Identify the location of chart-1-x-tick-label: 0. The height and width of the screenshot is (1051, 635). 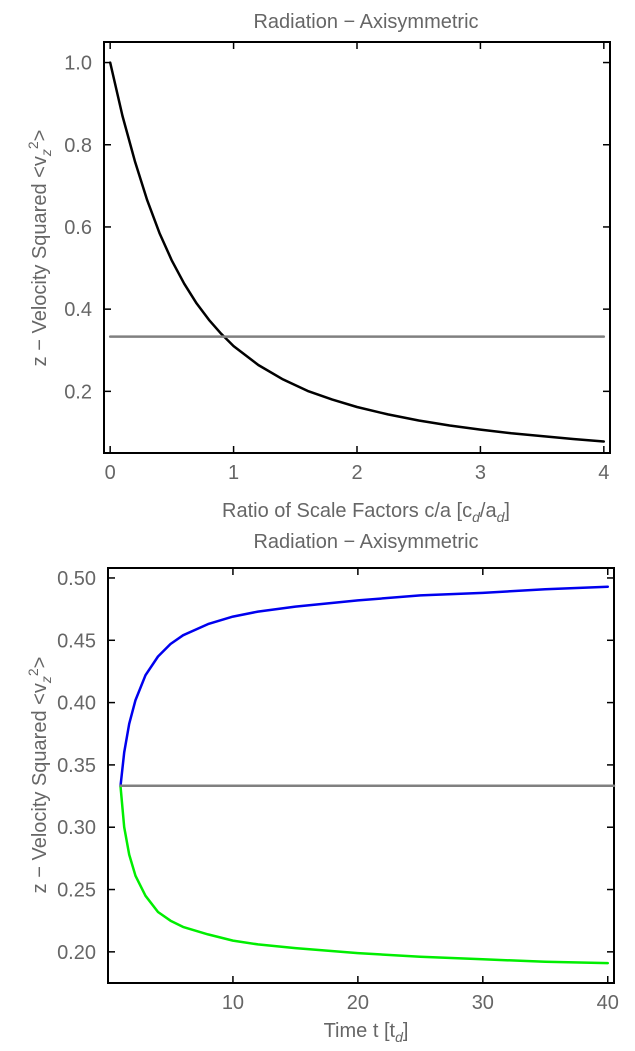
(110, 473).